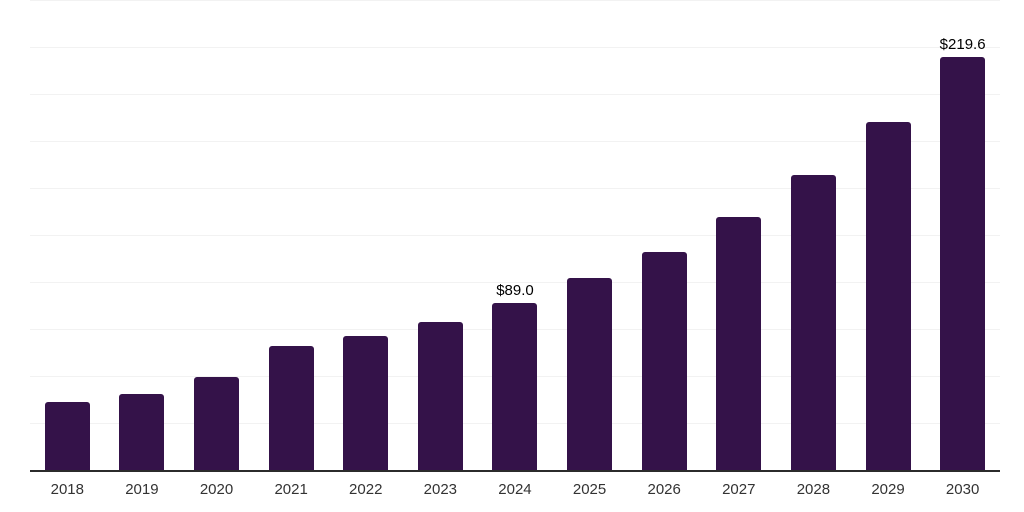  Describe the element at coordinates (216, 489) in the screenshot. I see `x-tick-label-2020: 2020` at that location.